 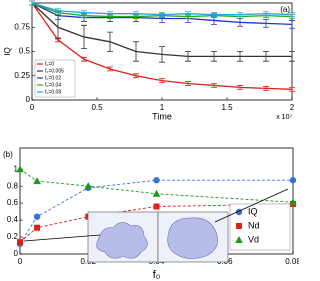 I want to click on x-axis-label: f₀, so click(x=157, y=275).